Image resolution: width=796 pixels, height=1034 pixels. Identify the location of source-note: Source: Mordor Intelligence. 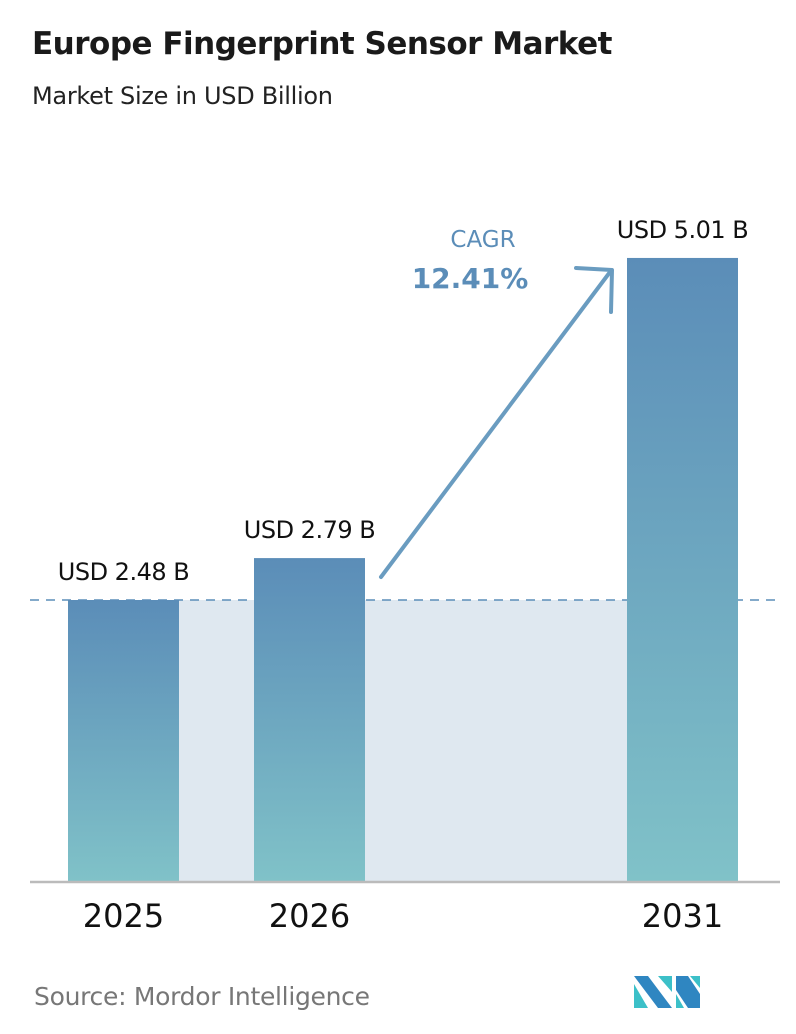
(202, 996).